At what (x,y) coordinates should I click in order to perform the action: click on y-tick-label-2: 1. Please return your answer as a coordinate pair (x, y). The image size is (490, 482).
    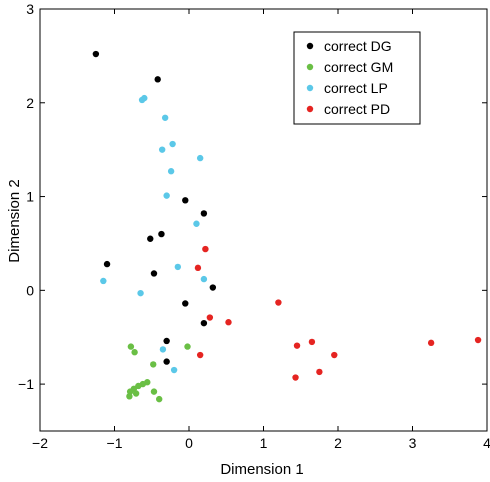
    Looking at the image, I should click on (30, 197).